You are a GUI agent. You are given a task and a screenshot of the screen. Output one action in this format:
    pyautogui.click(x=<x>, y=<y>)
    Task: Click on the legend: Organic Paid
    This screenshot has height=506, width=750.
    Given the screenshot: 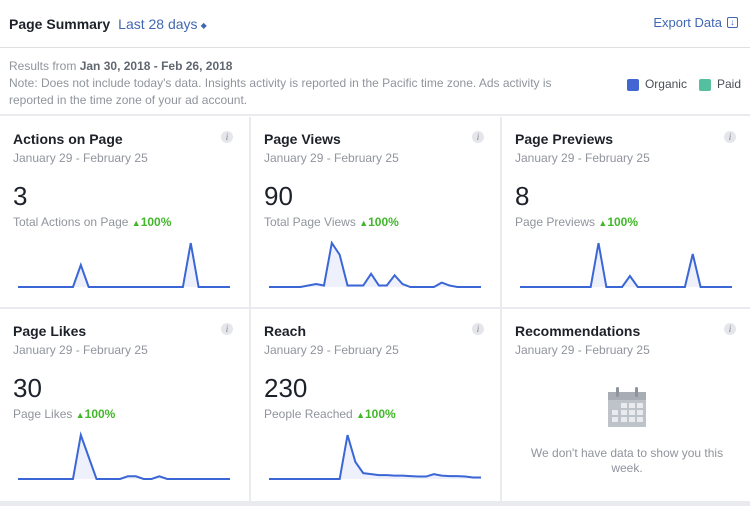 What is the action you would take?
    pyautogui.click(x=678, y=84)
    